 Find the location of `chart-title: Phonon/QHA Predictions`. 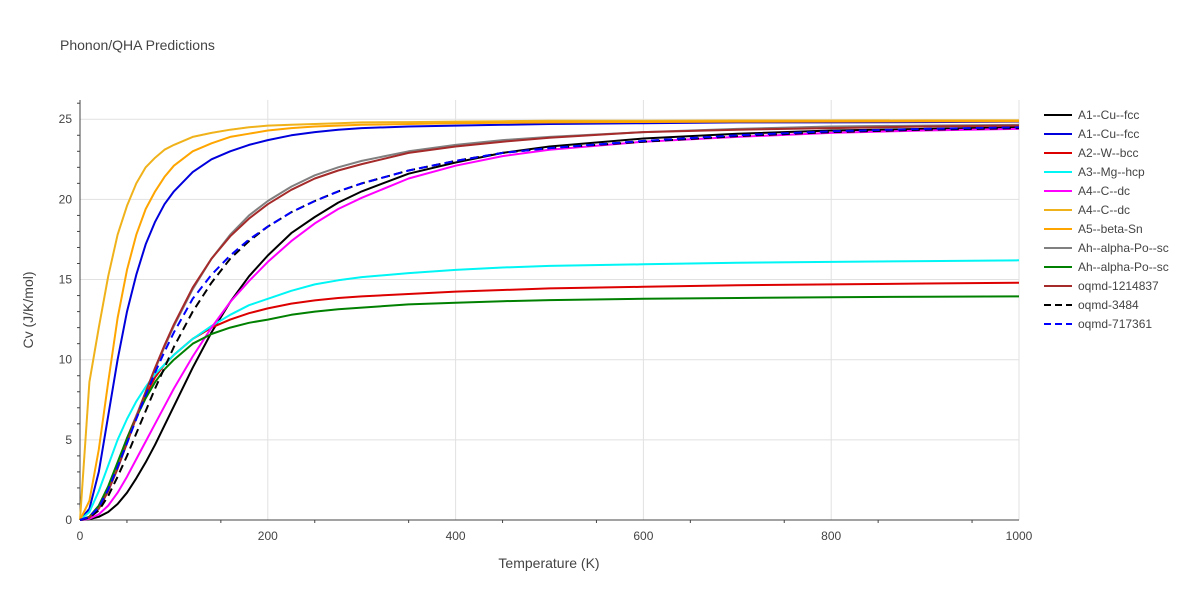

chart-title: Phonon/QHA Predictions is located at coordinates (137, 45).